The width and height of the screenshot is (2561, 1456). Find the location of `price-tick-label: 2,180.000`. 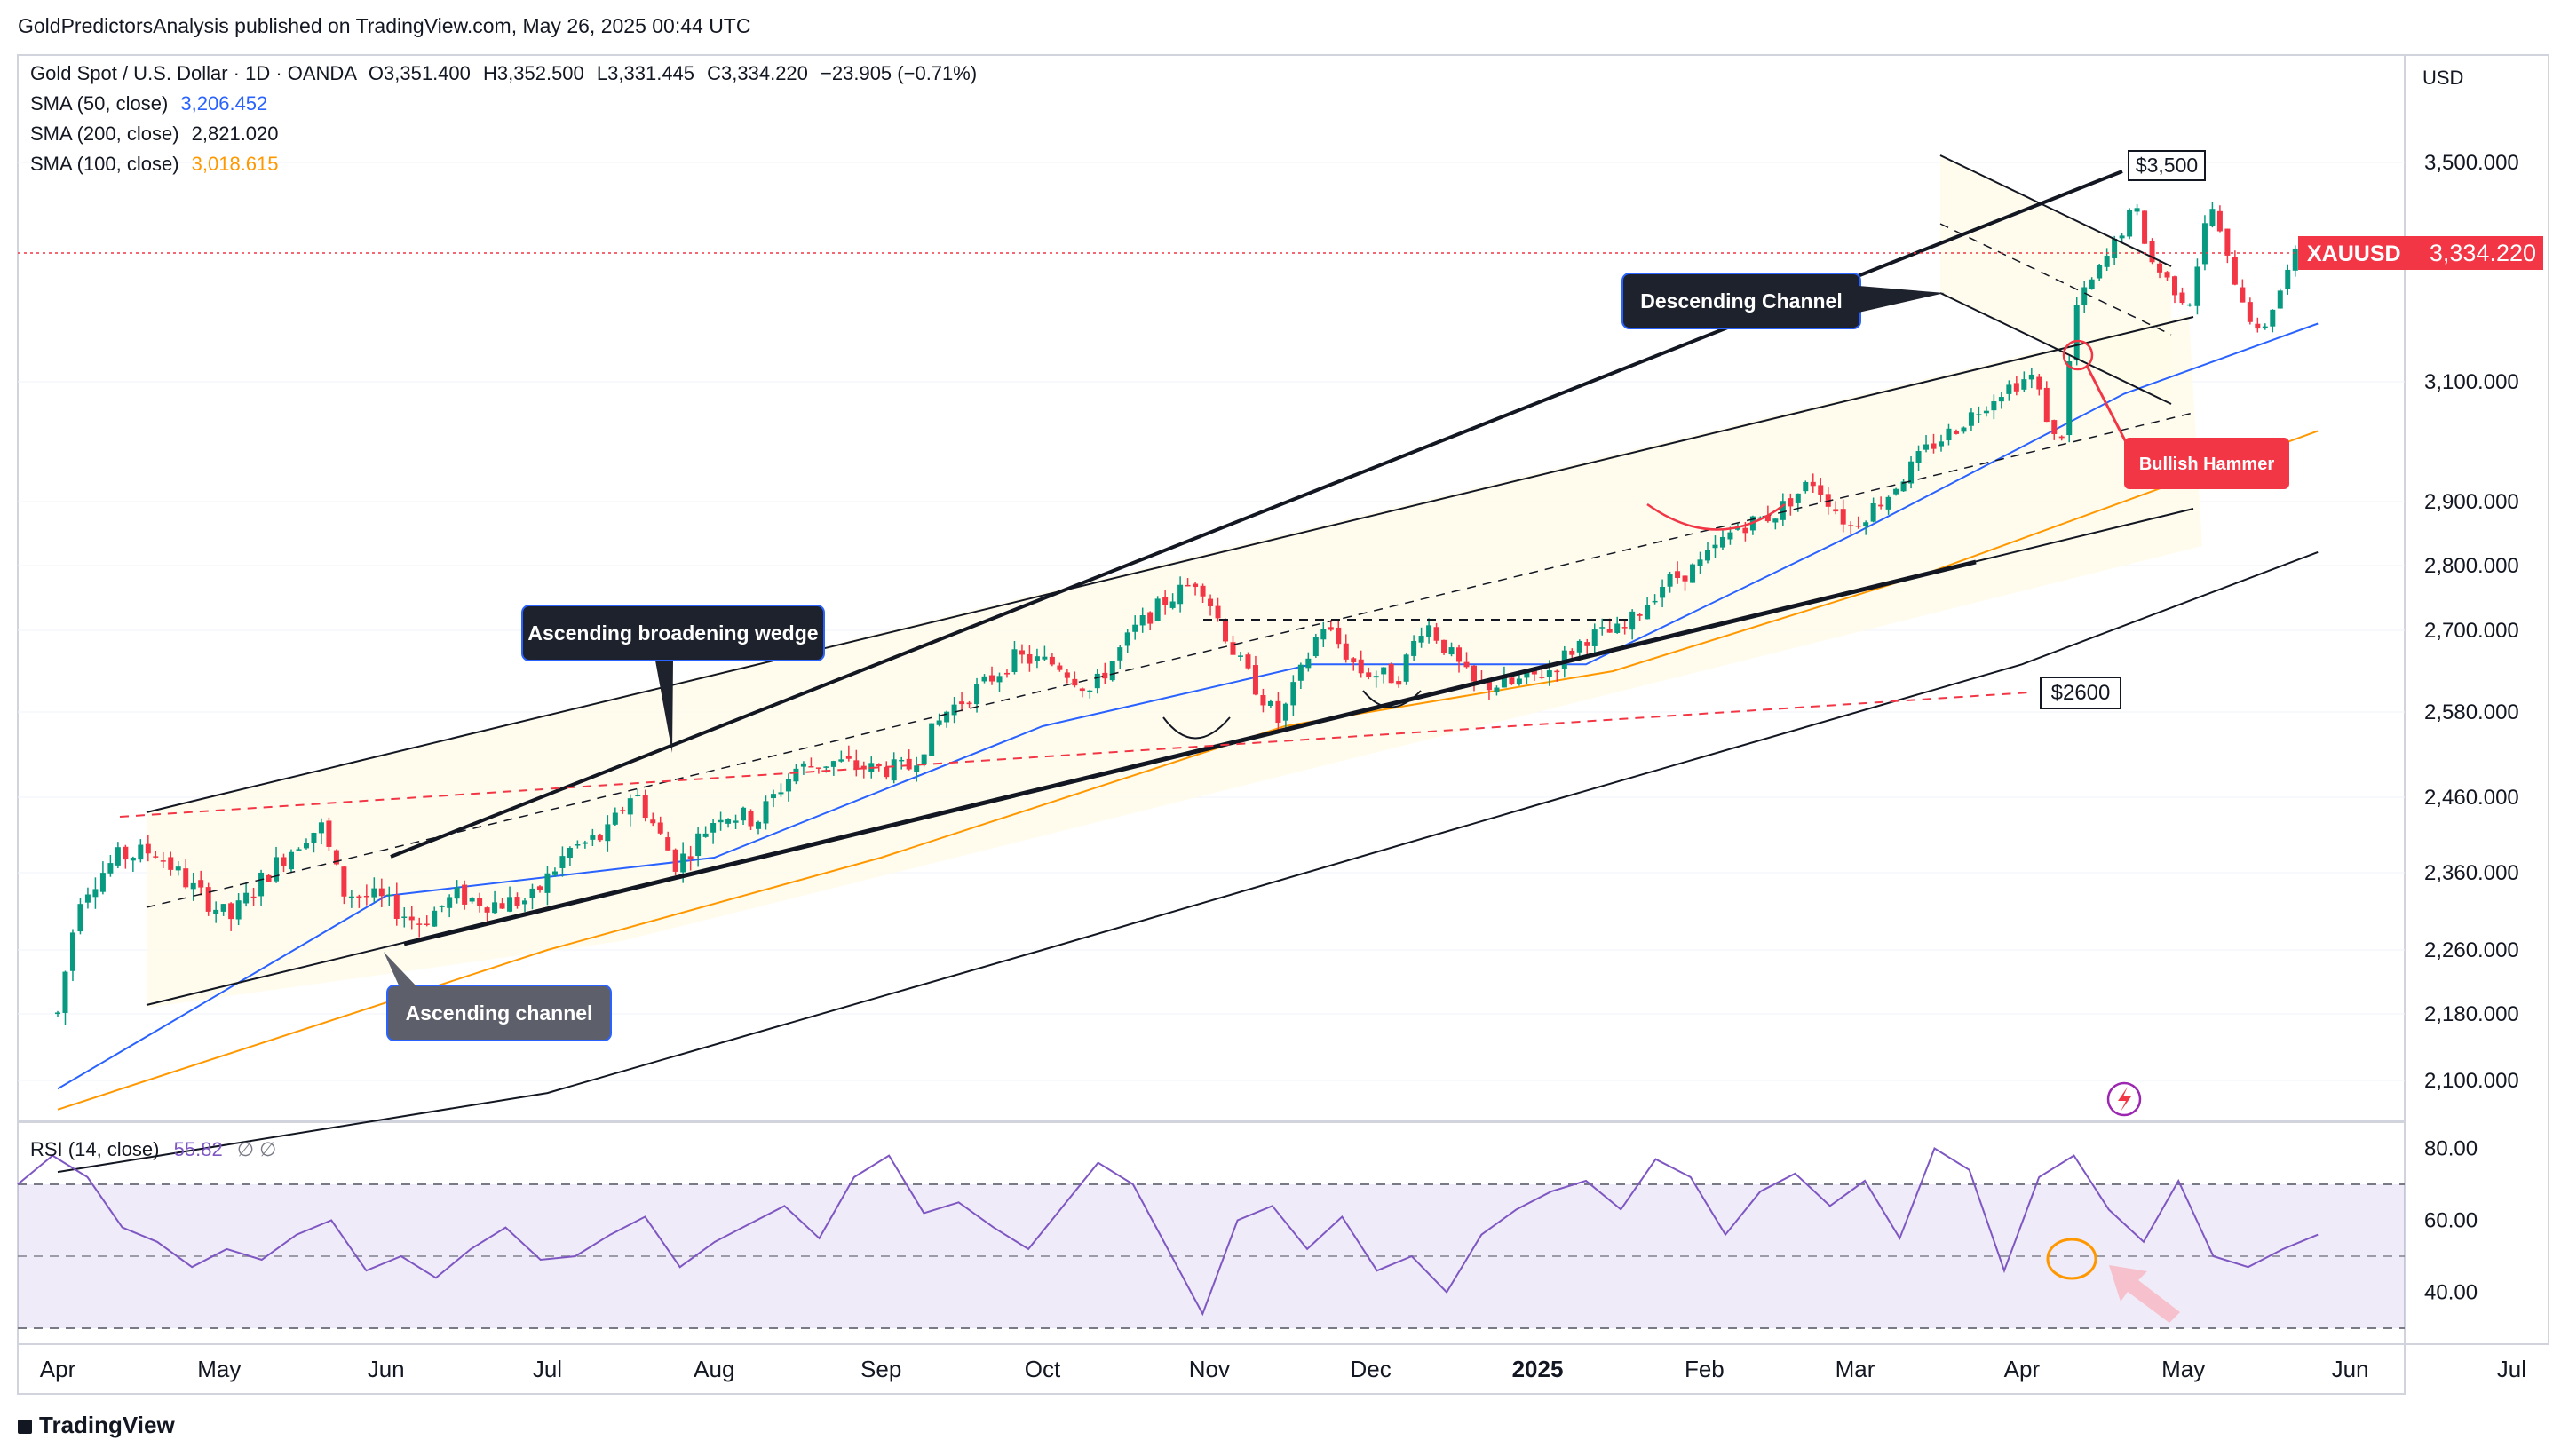

price-tick-label: 2,180.000 is located at coordinates (2471, 1014).